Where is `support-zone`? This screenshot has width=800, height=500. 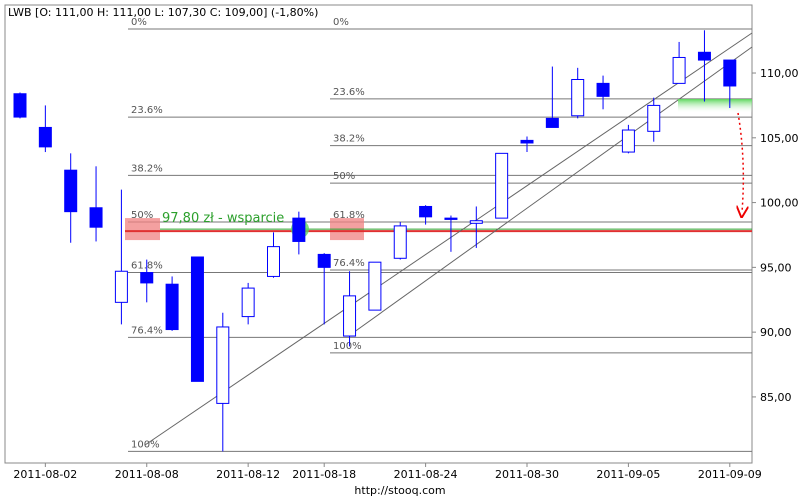
support-zone is located at coordinates (715, 106).